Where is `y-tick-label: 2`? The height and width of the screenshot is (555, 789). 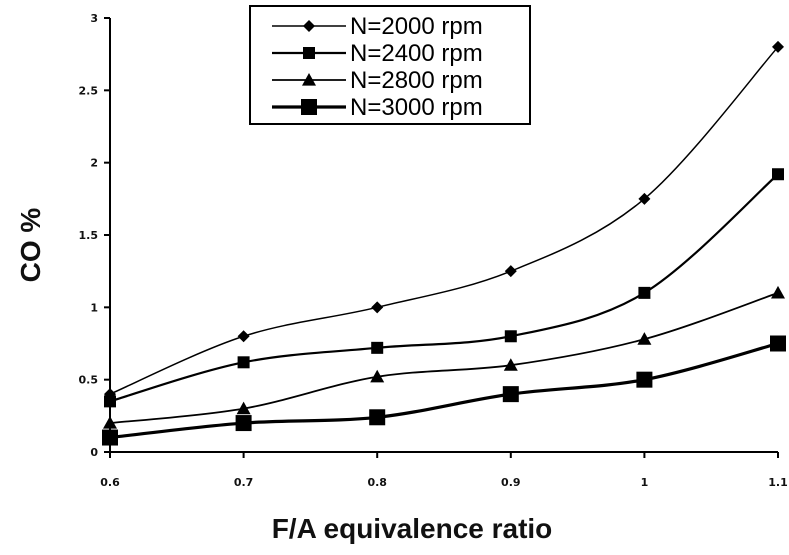
y-tick-label: 2 is located at coordinates (94, 163).